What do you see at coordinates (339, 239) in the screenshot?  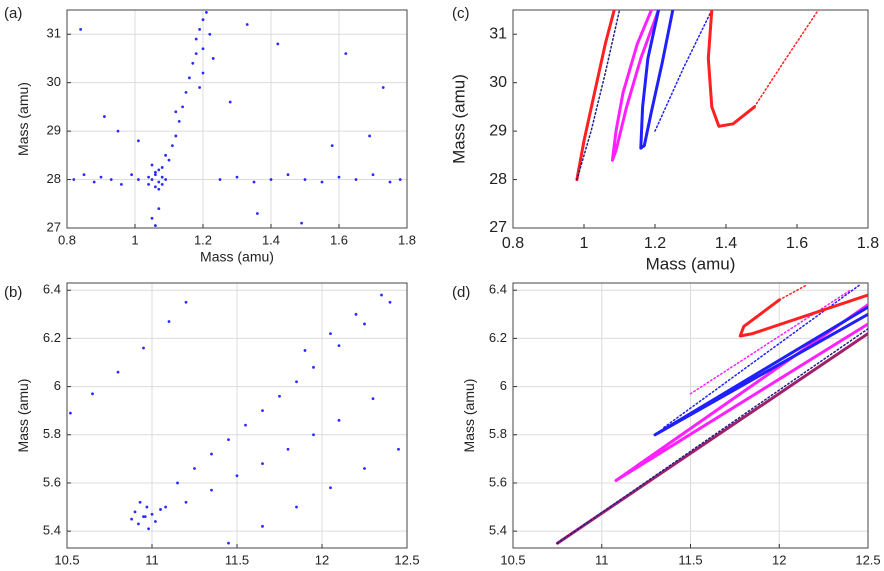 I see `x-tick-label: 1.6` at bounding box center [339, 239].